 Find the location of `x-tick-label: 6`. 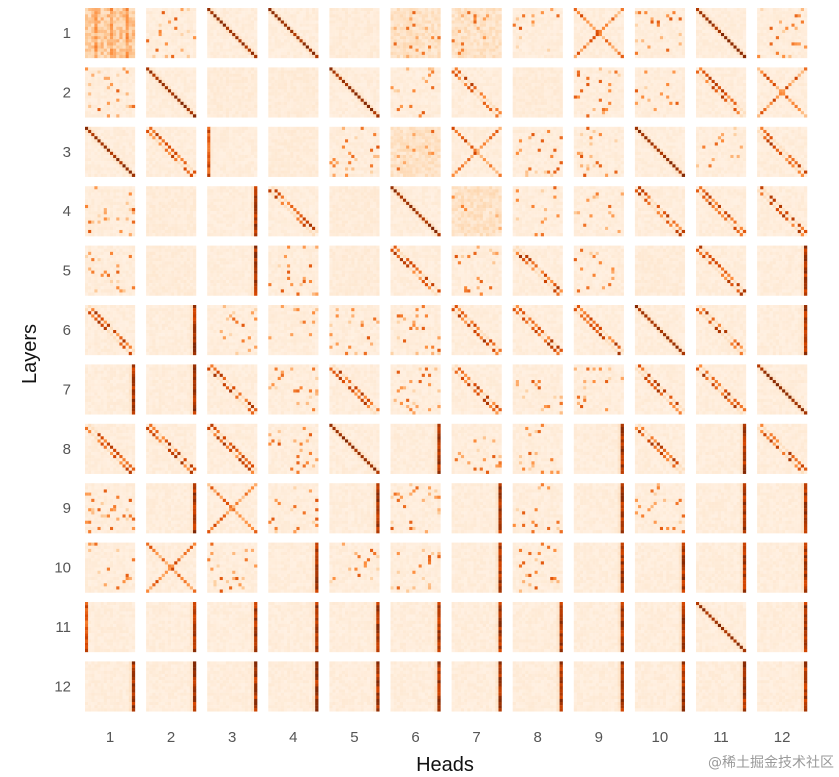

x-tick-label: 6 is located at coordinates (415, 737).